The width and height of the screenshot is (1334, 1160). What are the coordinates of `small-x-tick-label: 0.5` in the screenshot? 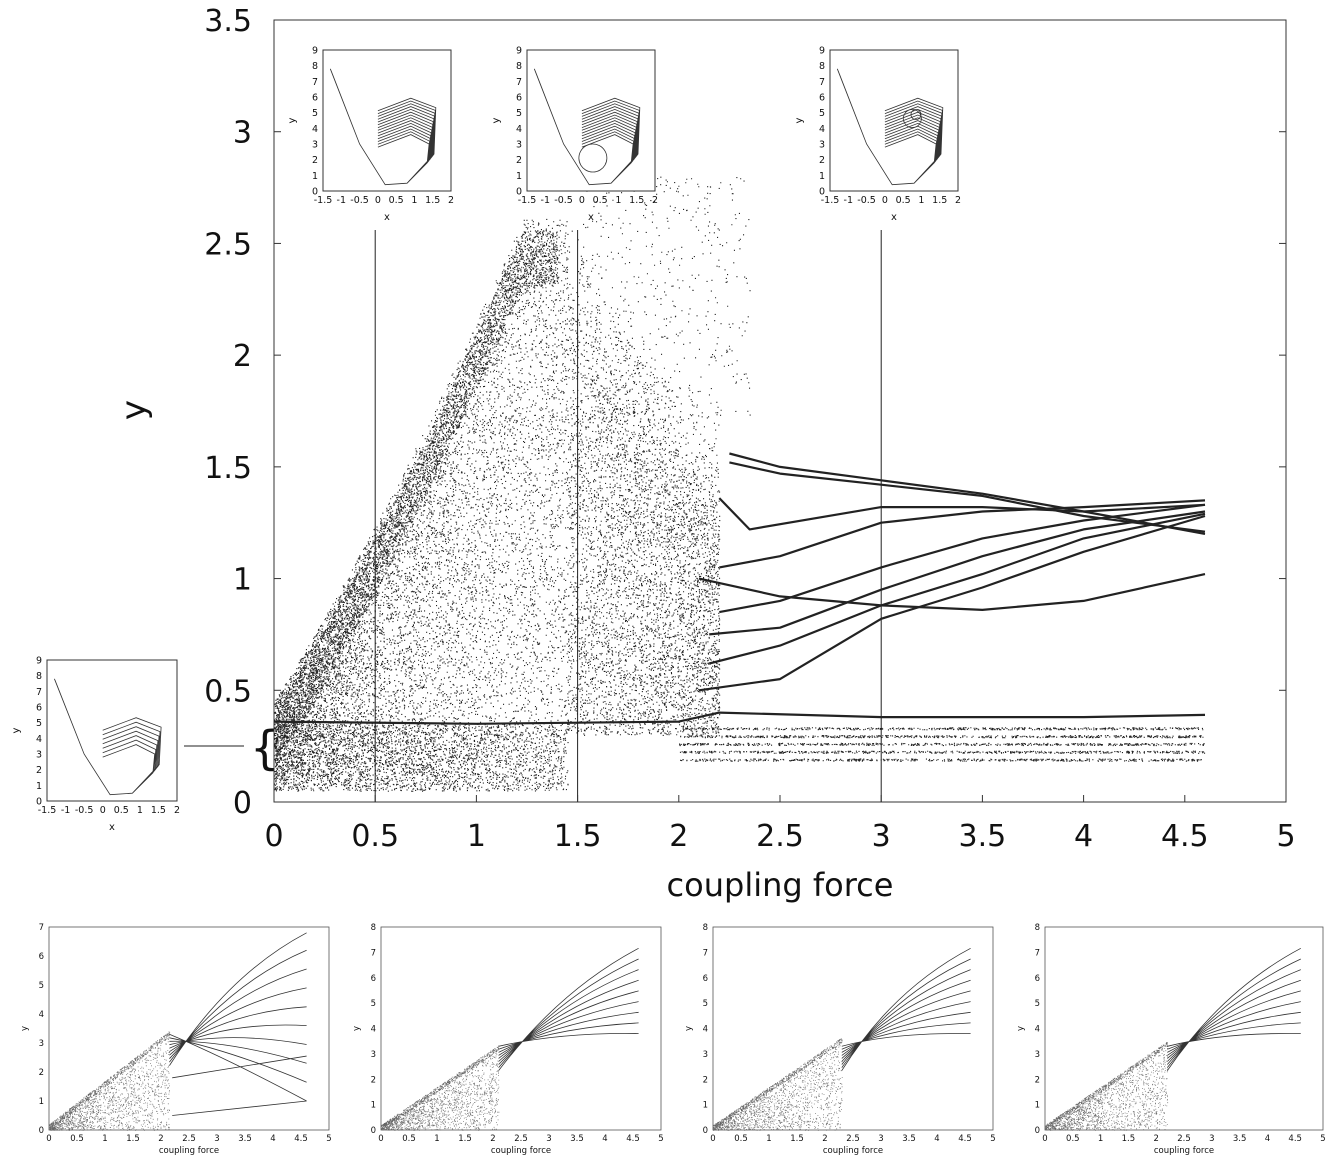 It's located at (741, 1139).